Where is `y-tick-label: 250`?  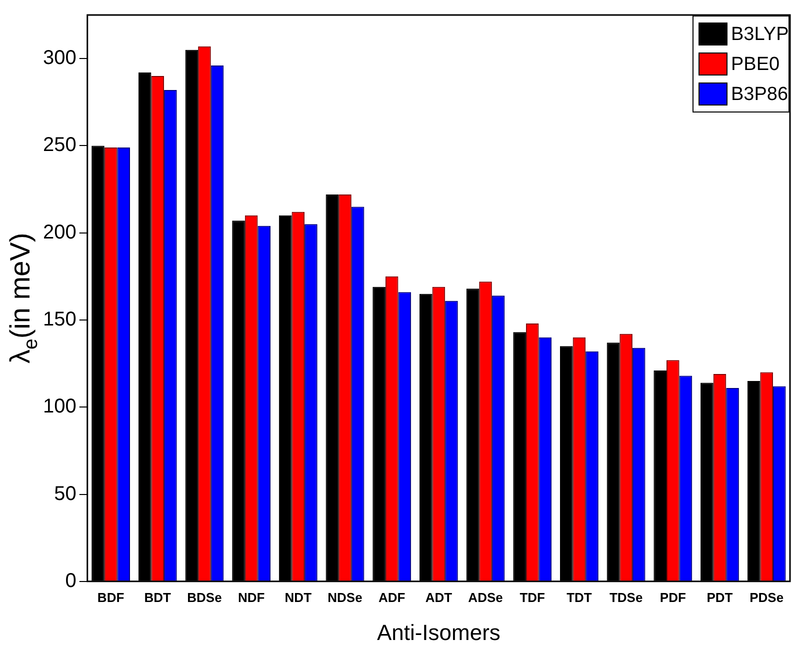
y-tick-label: 250 is located at coordinates (59, 145).